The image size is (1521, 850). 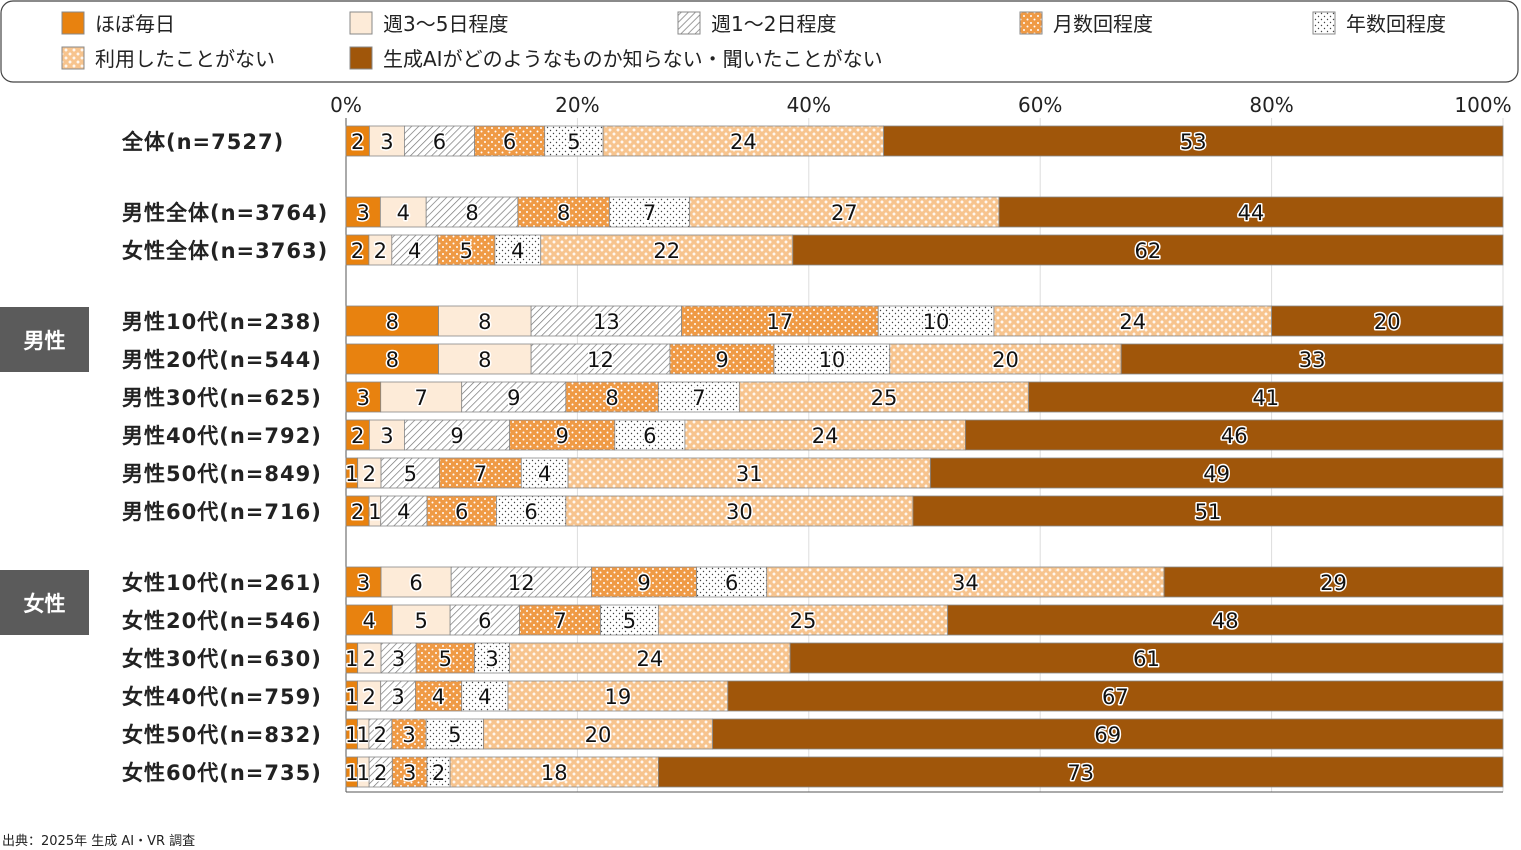 I want to click on x-tick-label: 60%, so click(x=1040, y=105).